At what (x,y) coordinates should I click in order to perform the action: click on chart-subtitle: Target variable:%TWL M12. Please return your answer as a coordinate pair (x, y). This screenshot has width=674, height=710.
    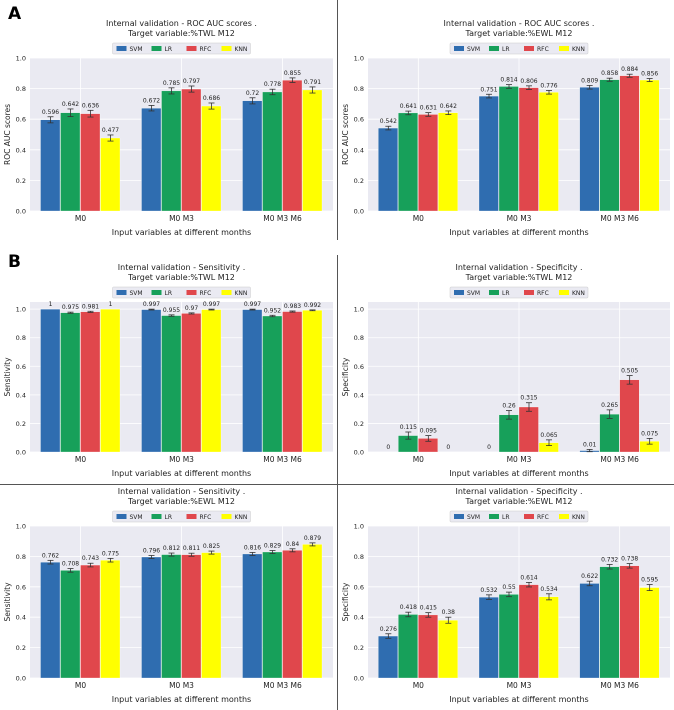
    Looking at the image, I should click on (181, 277).